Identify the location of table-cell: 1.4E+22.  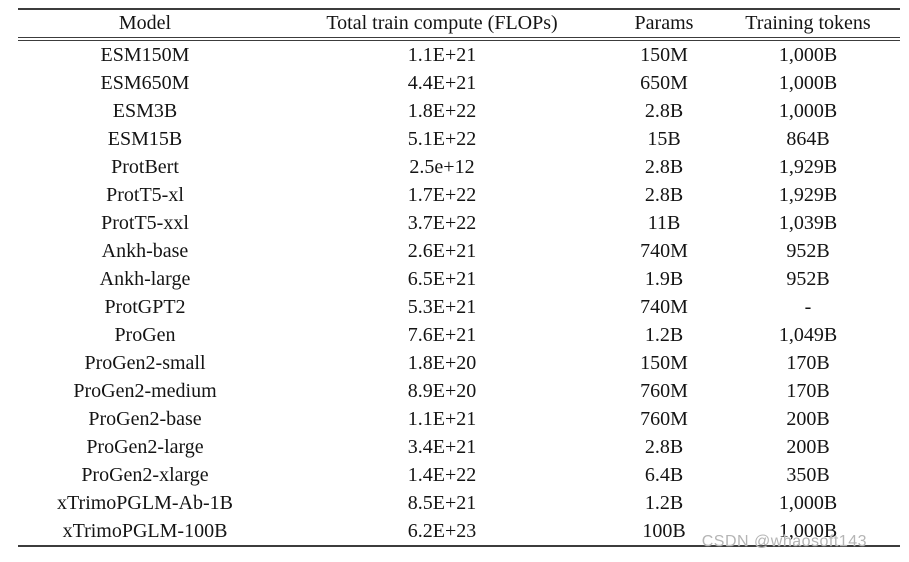
(442, 474).